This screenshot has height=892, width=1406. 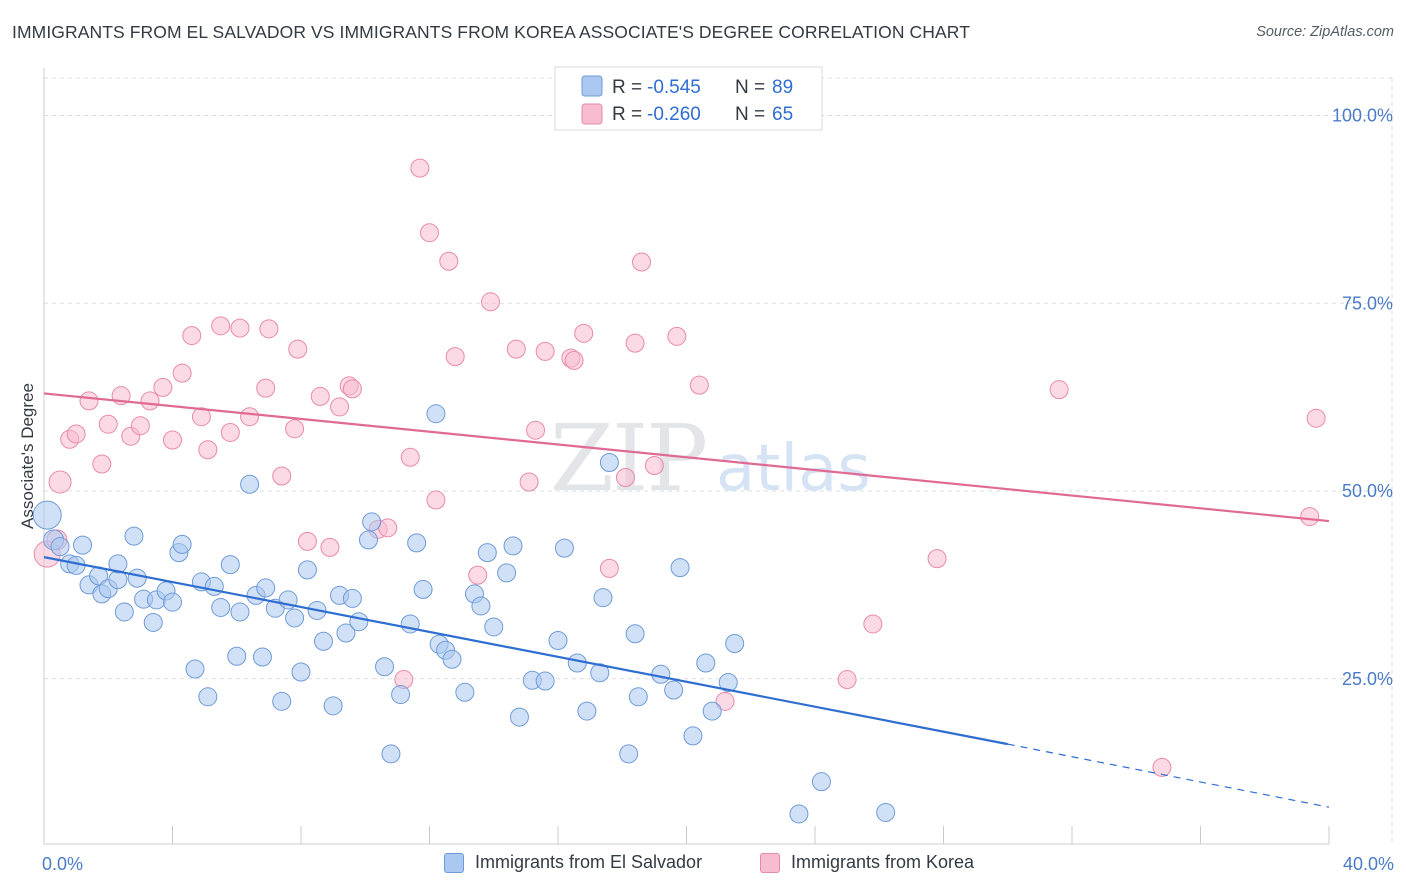 I want to click on source-credit: Source: ZipAtlas.com, so click(x=1325, y=32).